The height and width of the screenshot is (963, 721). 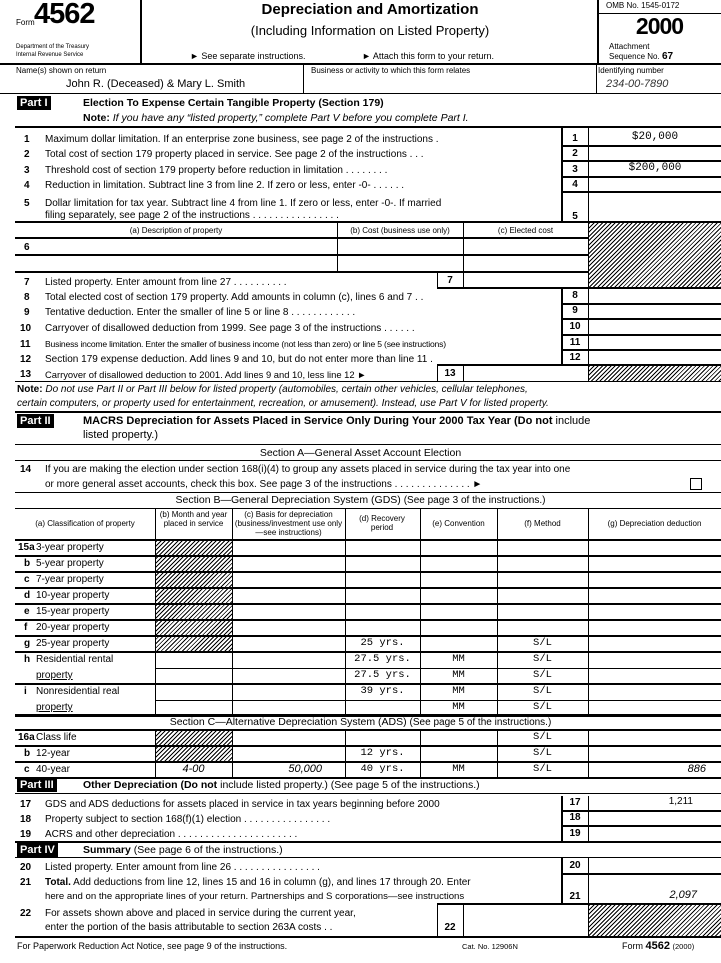 I want to click on col-a-header: (a) Description of property, so click(x=176, y=230).